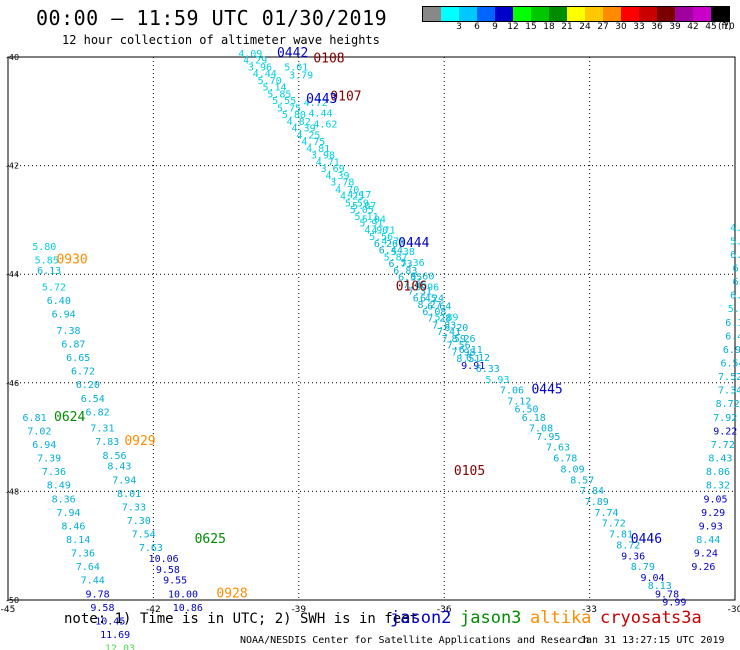 The width and height of the screenshot is (740, 650). I want to click on pass-time-label: 0106, so click(411, 286).